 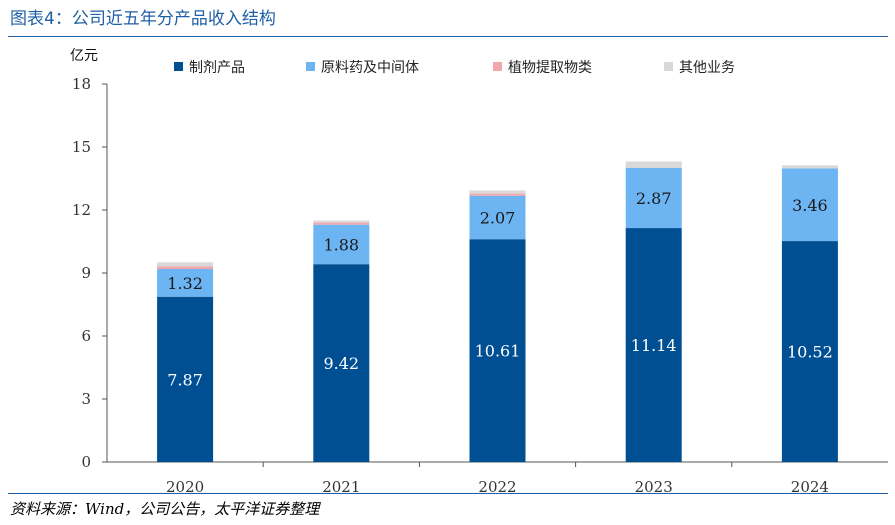 I want to click on legend-label: 原料药及中间体, so click(x=370, y=68).